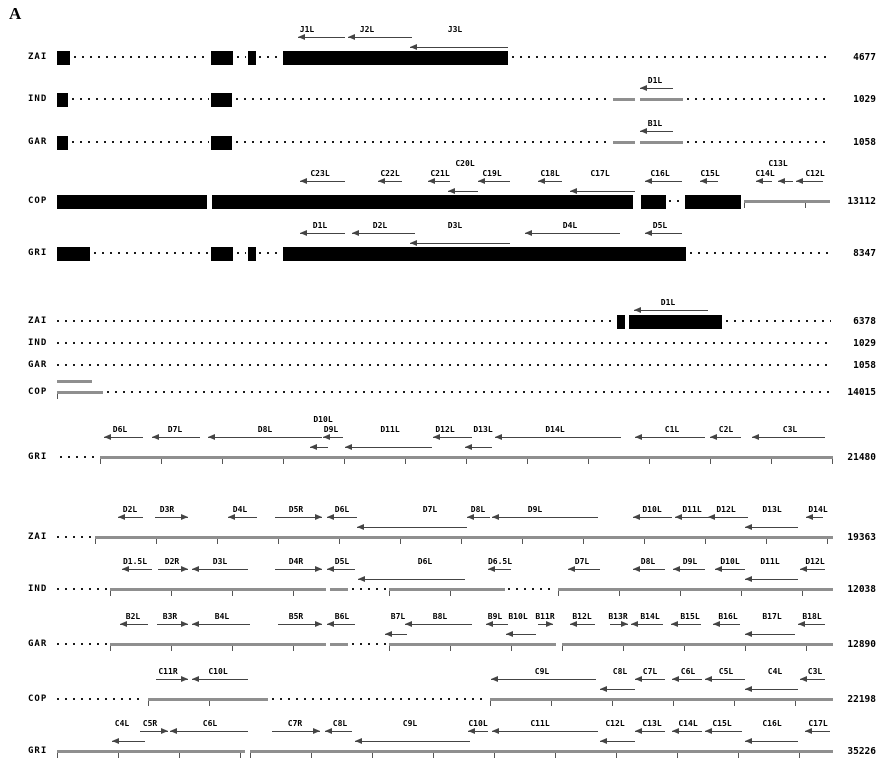 The width and height of the screenshot is (878, 762). What do you see at coordinates (722, 723) in the screenshot?
I see `gene-label: C15L` at bounding box center [722, 723].